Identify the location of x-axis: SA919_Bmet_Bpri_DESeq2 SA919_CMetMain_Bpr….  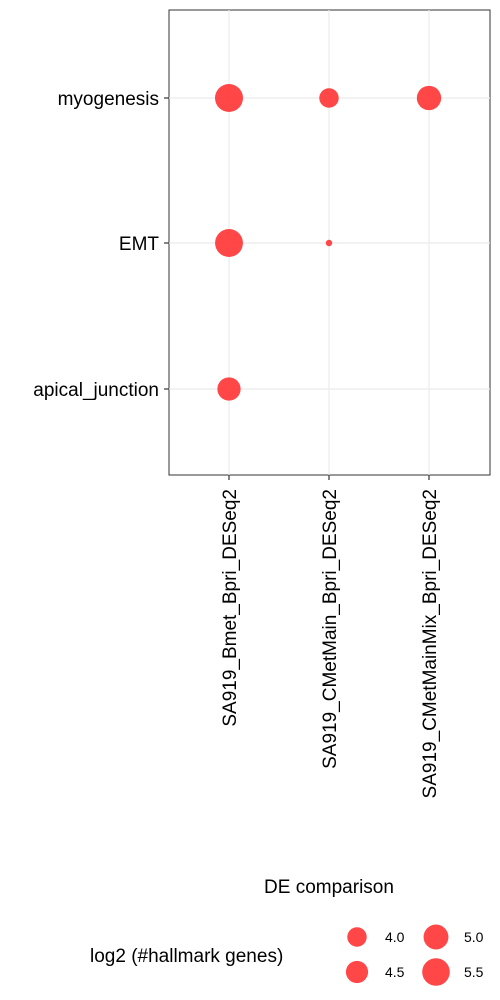
(330, 636).